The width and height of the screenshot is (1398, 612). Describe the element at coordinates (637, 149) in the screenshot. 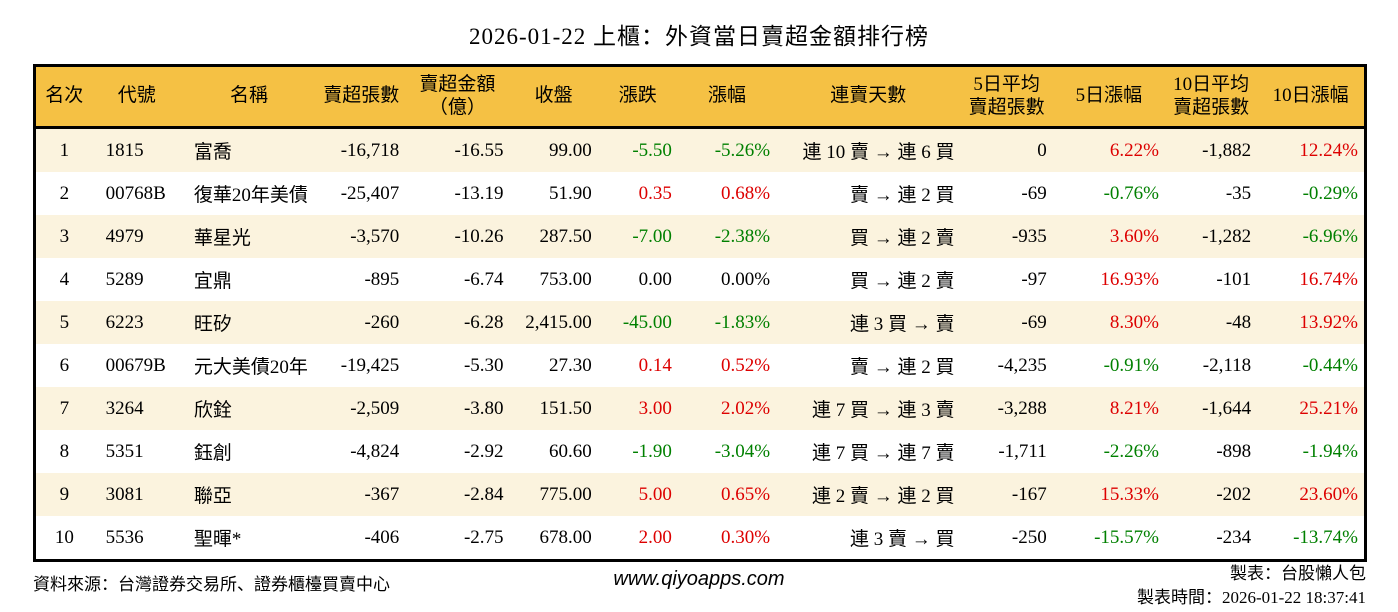

I see `cell-change: -5.50` at that location.